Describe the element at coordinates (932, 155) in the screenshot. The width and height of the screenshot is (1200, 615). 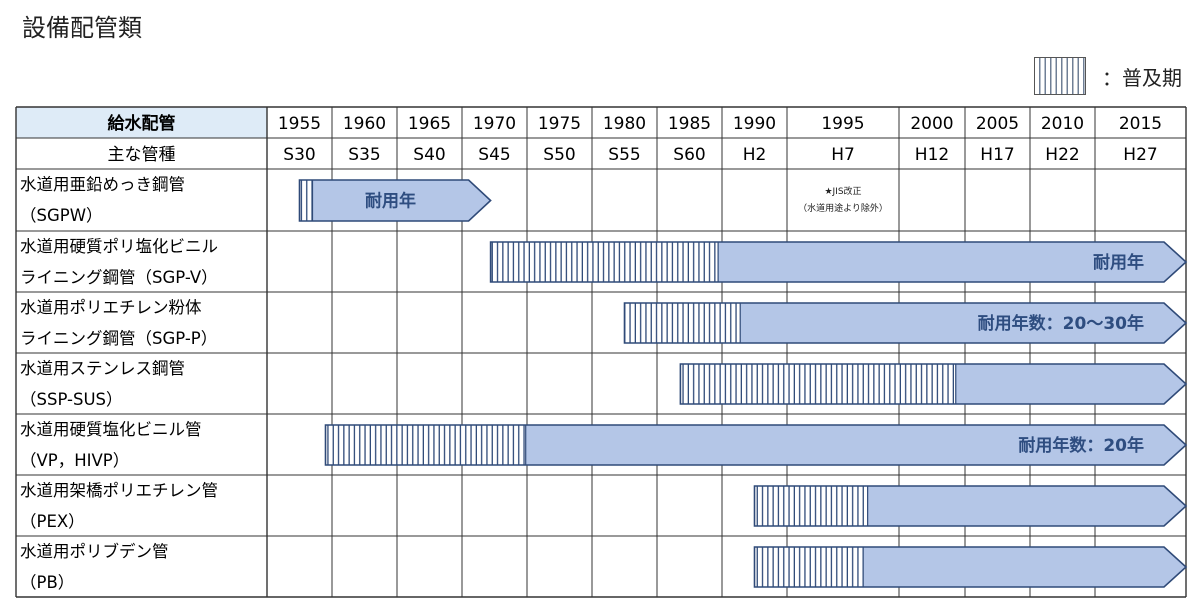
I see `era-header: H12` at that location.